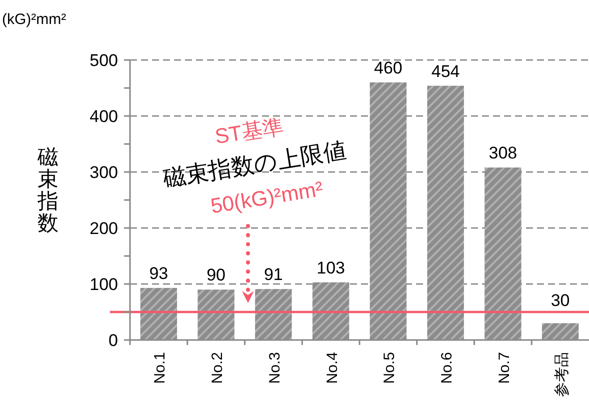 This screenshot has width=589, height=404. I want to click on data-label: 308, so click(503, 153).